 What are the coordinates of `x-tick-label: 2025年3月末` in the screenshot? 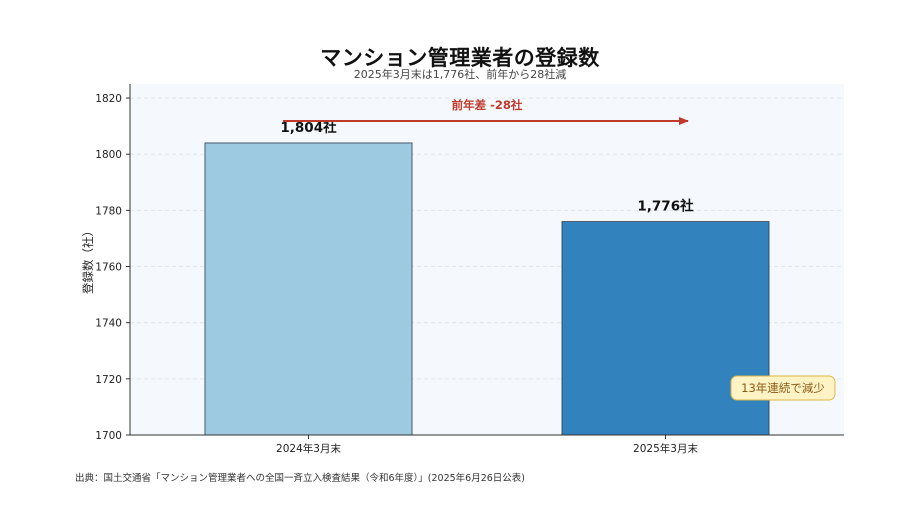 It's located at (665, 448).